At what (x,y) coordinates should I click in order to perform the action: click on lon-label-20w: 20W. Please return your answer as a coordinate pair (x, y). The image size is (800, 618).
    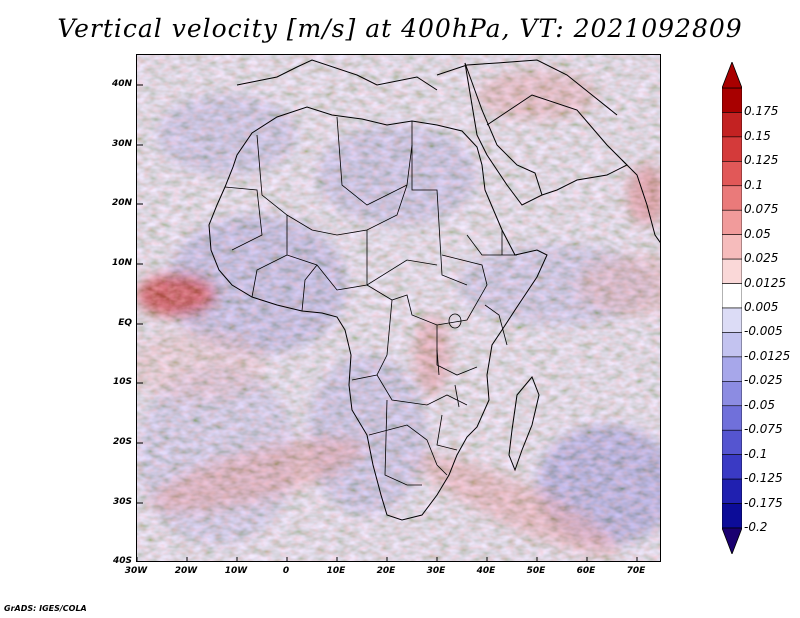
    Looking at the image, I should click on (186, 571).